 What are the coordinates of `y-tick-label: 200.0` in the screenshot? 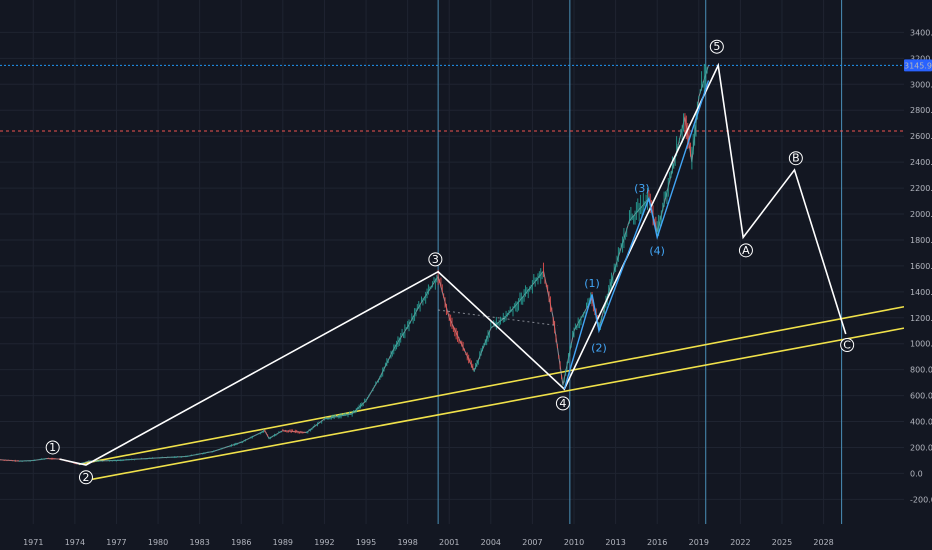 It's located at (921, 447).